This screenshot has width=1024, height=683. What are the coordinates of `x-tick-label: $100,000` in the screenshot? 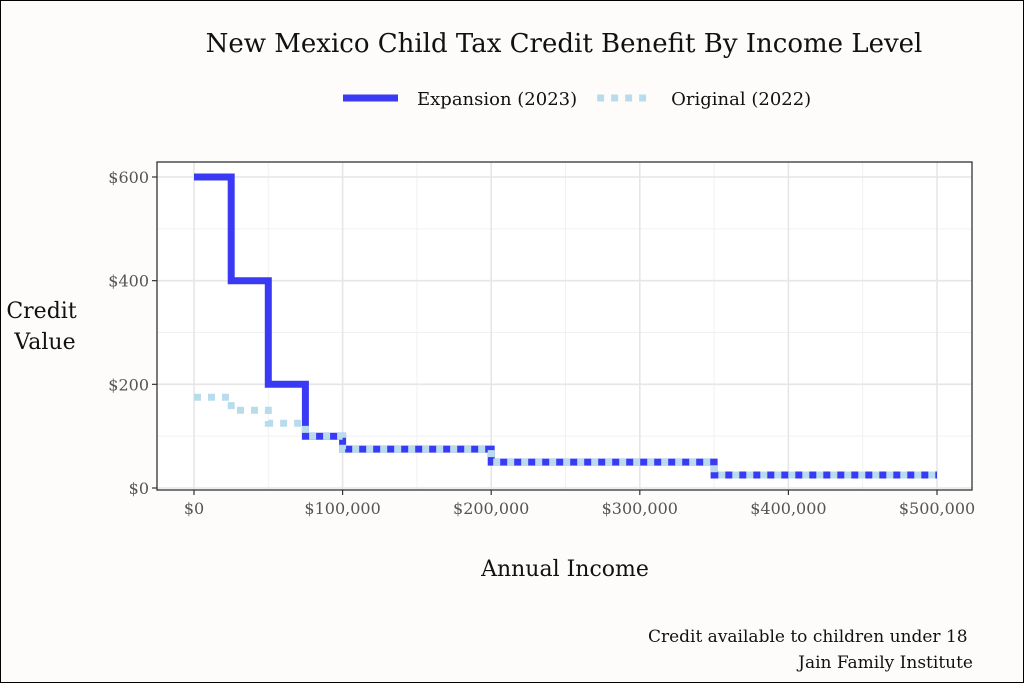 It's located at (342, 508).